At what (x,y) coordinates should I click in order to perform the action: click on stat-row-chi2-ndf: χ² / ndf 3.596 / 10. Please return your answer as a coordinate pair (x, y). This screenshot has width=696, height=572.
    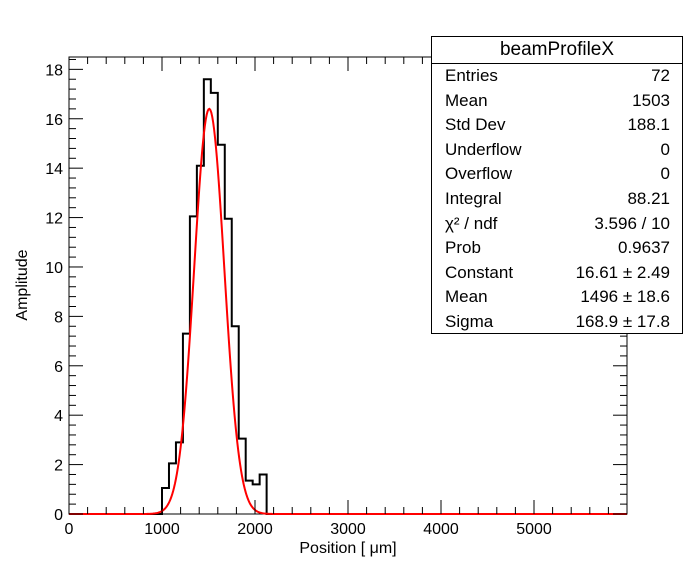
    Looking at the image, I should click on (557, 224).